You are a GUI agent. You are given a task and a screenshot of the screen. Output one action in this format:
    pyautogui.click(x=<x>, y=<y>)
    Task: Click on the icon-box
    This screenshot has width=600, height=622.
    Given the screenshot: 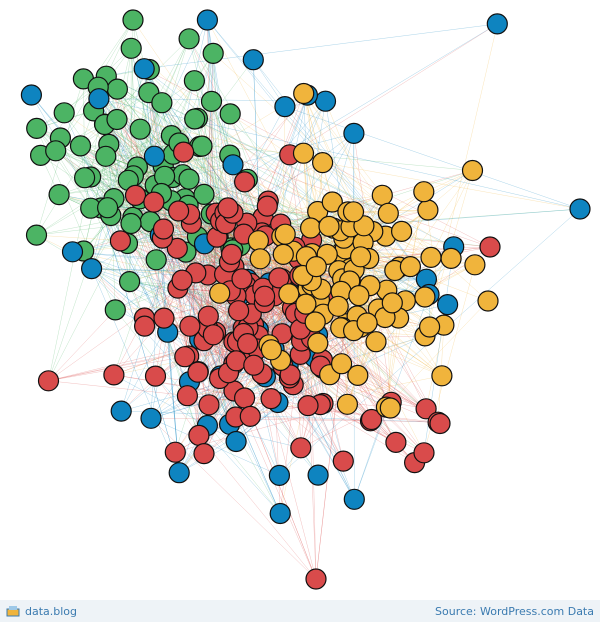 What is the action you would take?
    pyautogui.click(x=13, y=612)
    